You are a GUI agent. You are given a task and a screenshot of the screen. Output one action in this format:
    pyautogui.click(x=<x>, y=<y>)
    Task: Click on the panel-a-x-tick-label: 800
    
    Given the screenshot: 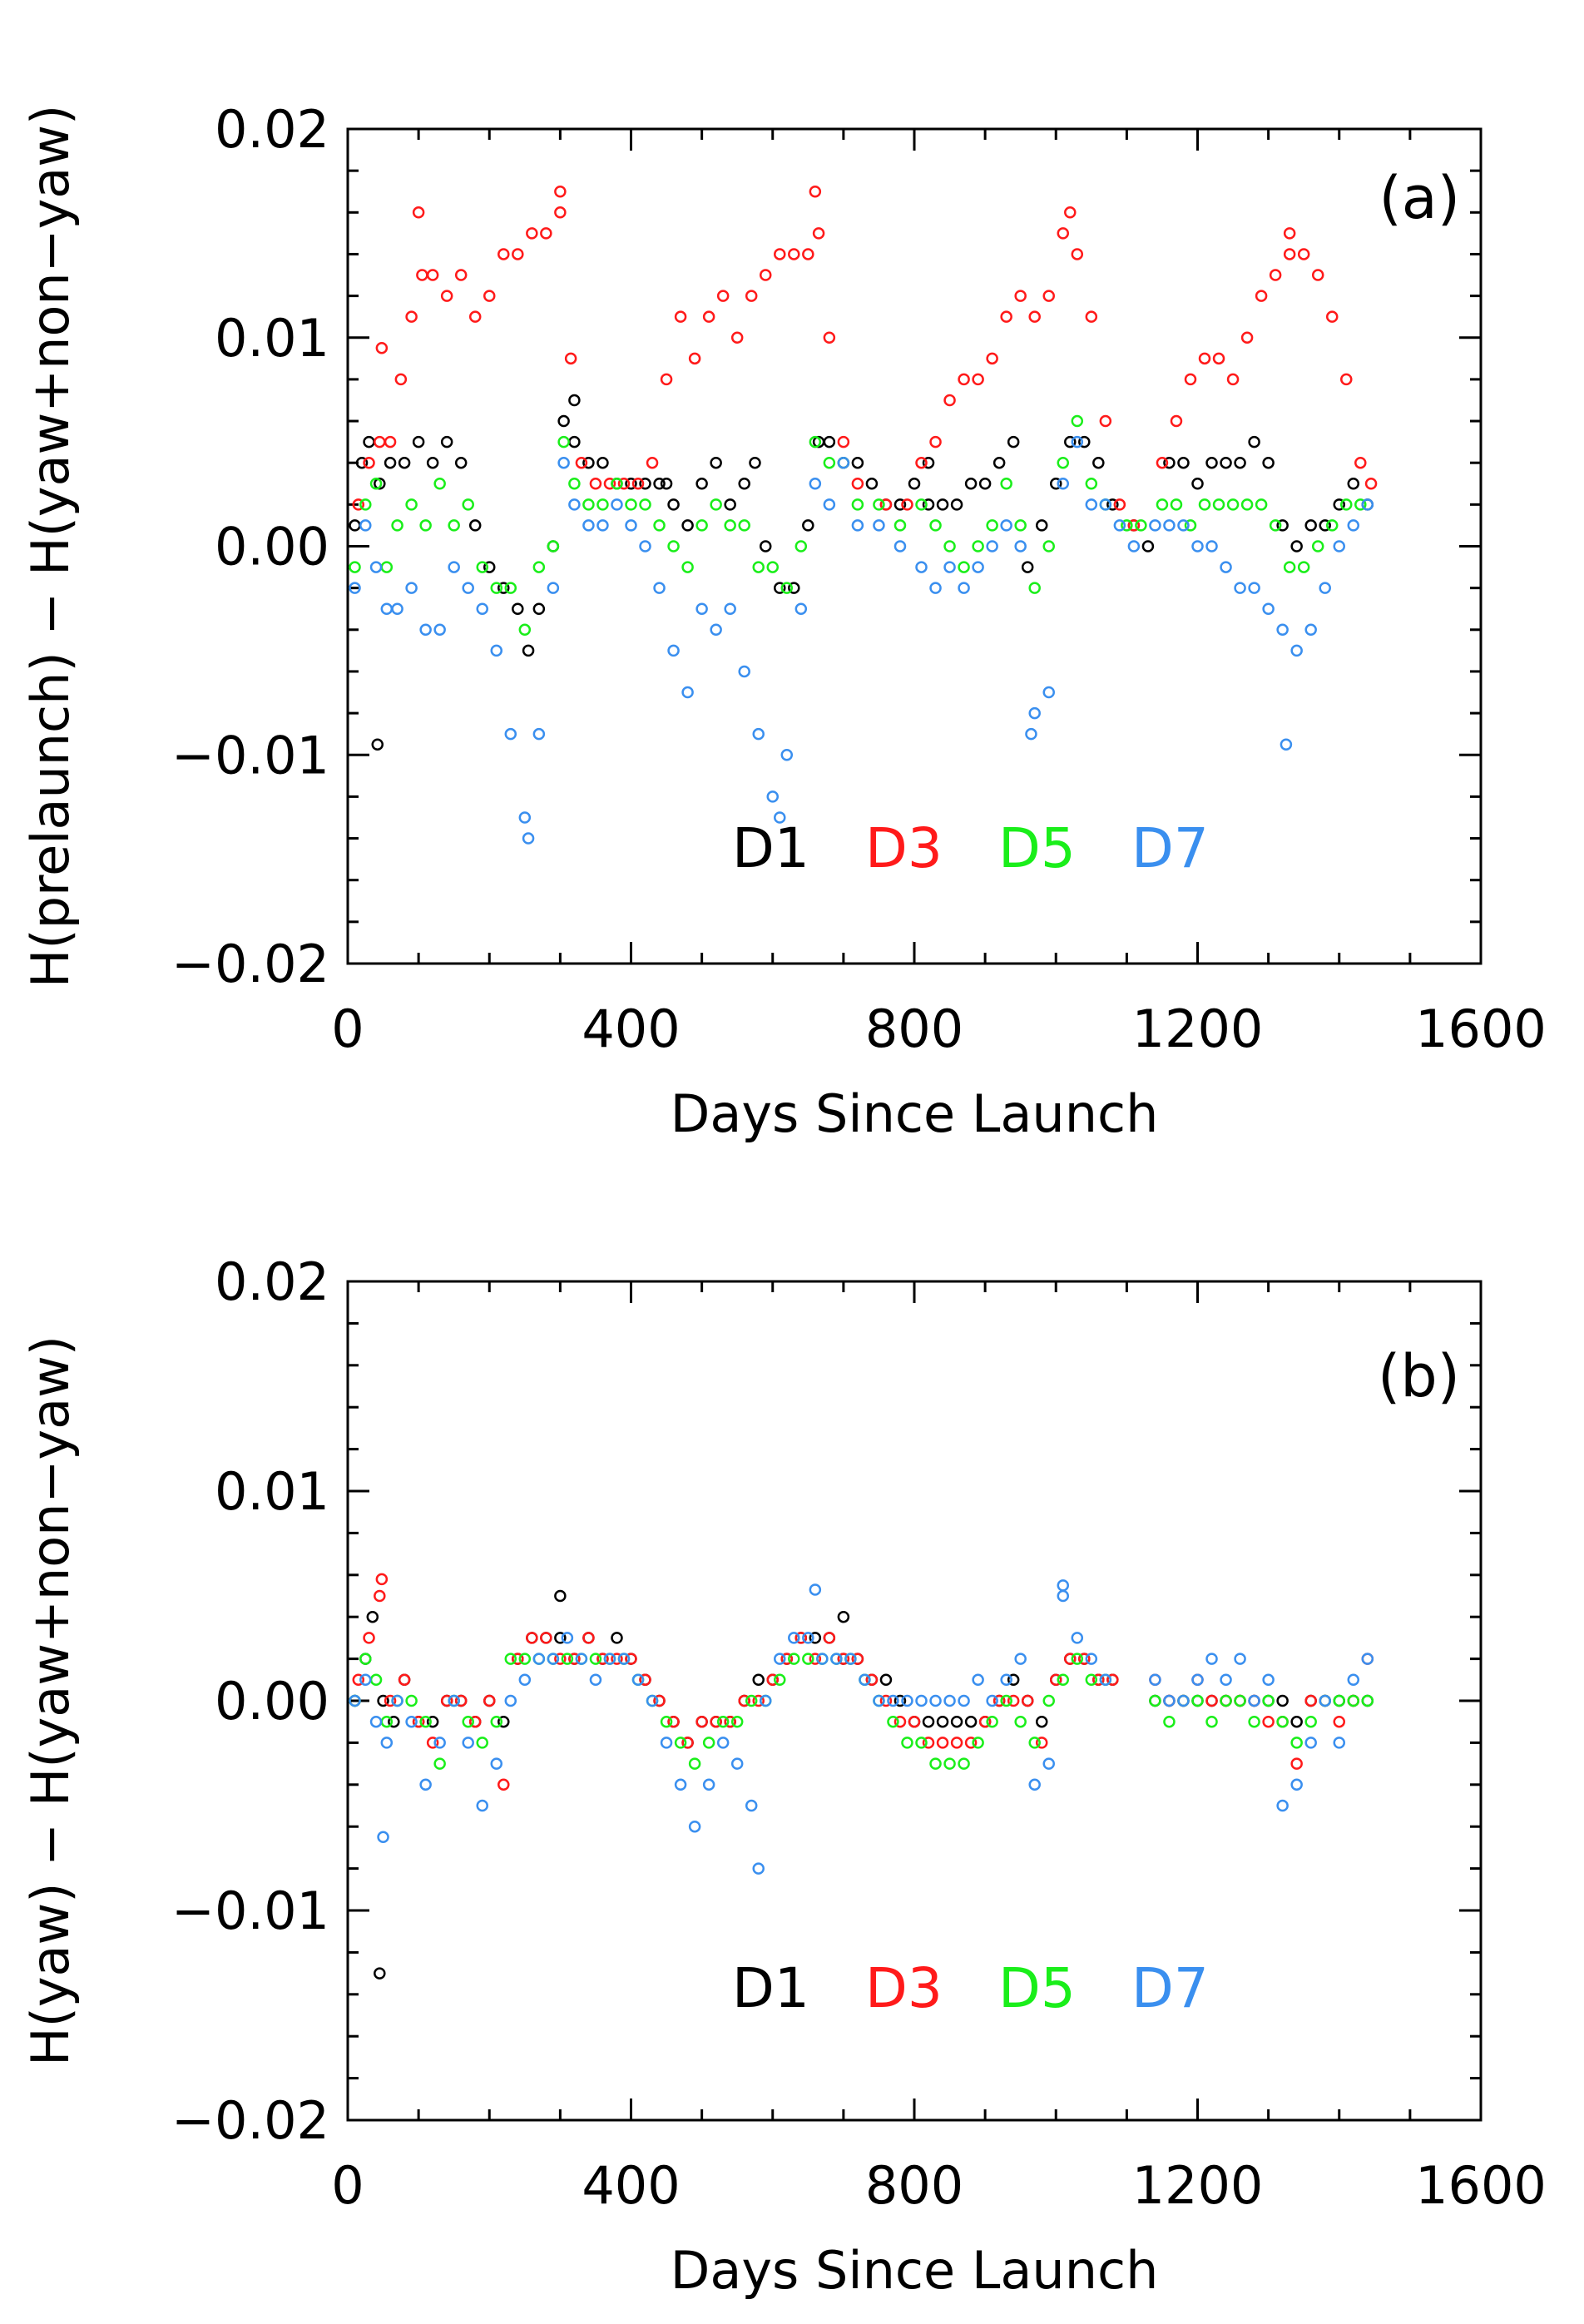 What is the action you would take?
    pyautogui.click(x=914, y=1028)
    